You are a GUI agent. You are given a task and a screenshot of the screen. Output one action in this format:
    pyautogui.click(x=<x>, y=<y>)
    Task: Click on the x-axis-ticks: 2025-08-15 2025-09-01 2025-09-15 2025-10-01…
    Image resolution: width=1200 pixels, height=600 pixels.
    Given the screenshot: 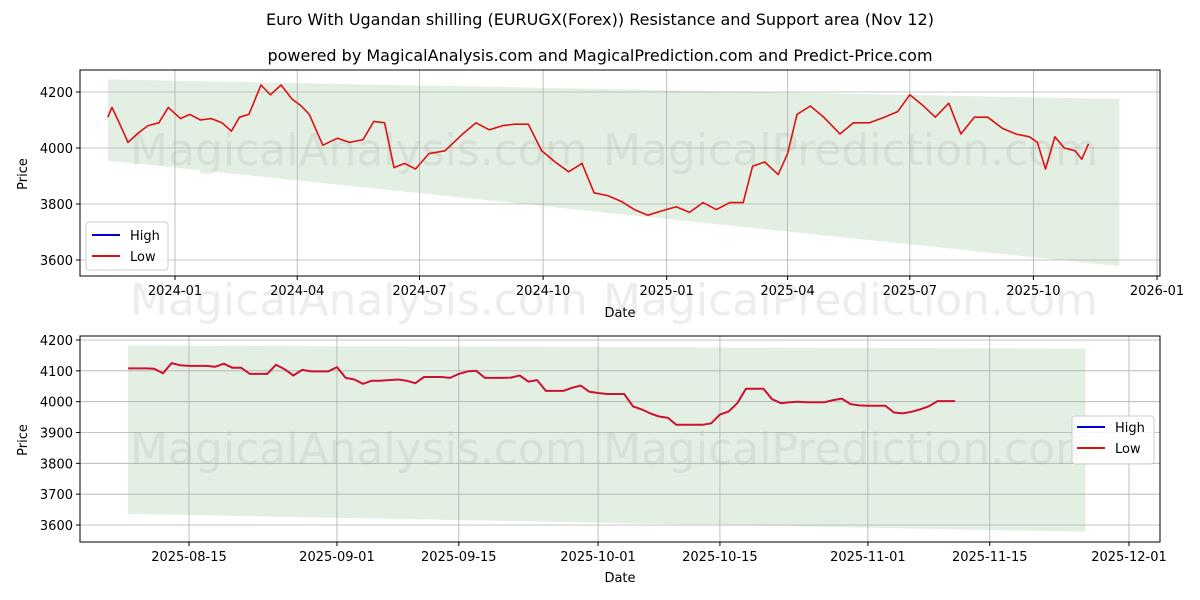 What is the action you would take?
    pyautogui.click(x=659, y=553)
    